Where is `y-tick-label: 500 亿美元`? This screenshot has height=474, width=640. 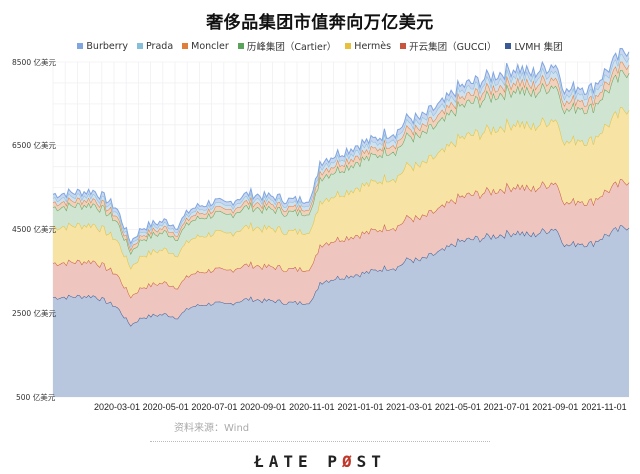 y-tick-label: 500 亿美元 is located at coordinates (36, 397).